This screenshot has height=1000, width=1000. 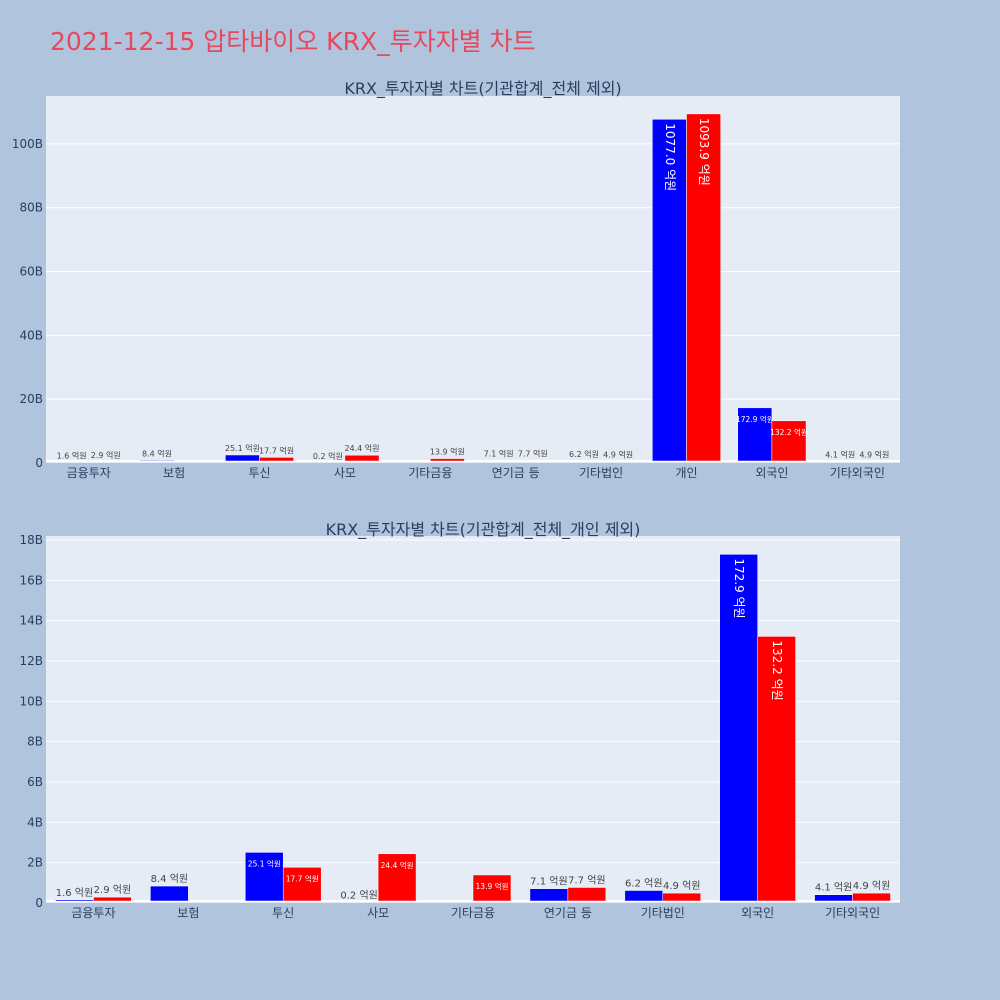 What do you see at coordinates (31, 701) in the screenshot?
I see `y-tick-label: 10B` at bounding box center [31, 701].